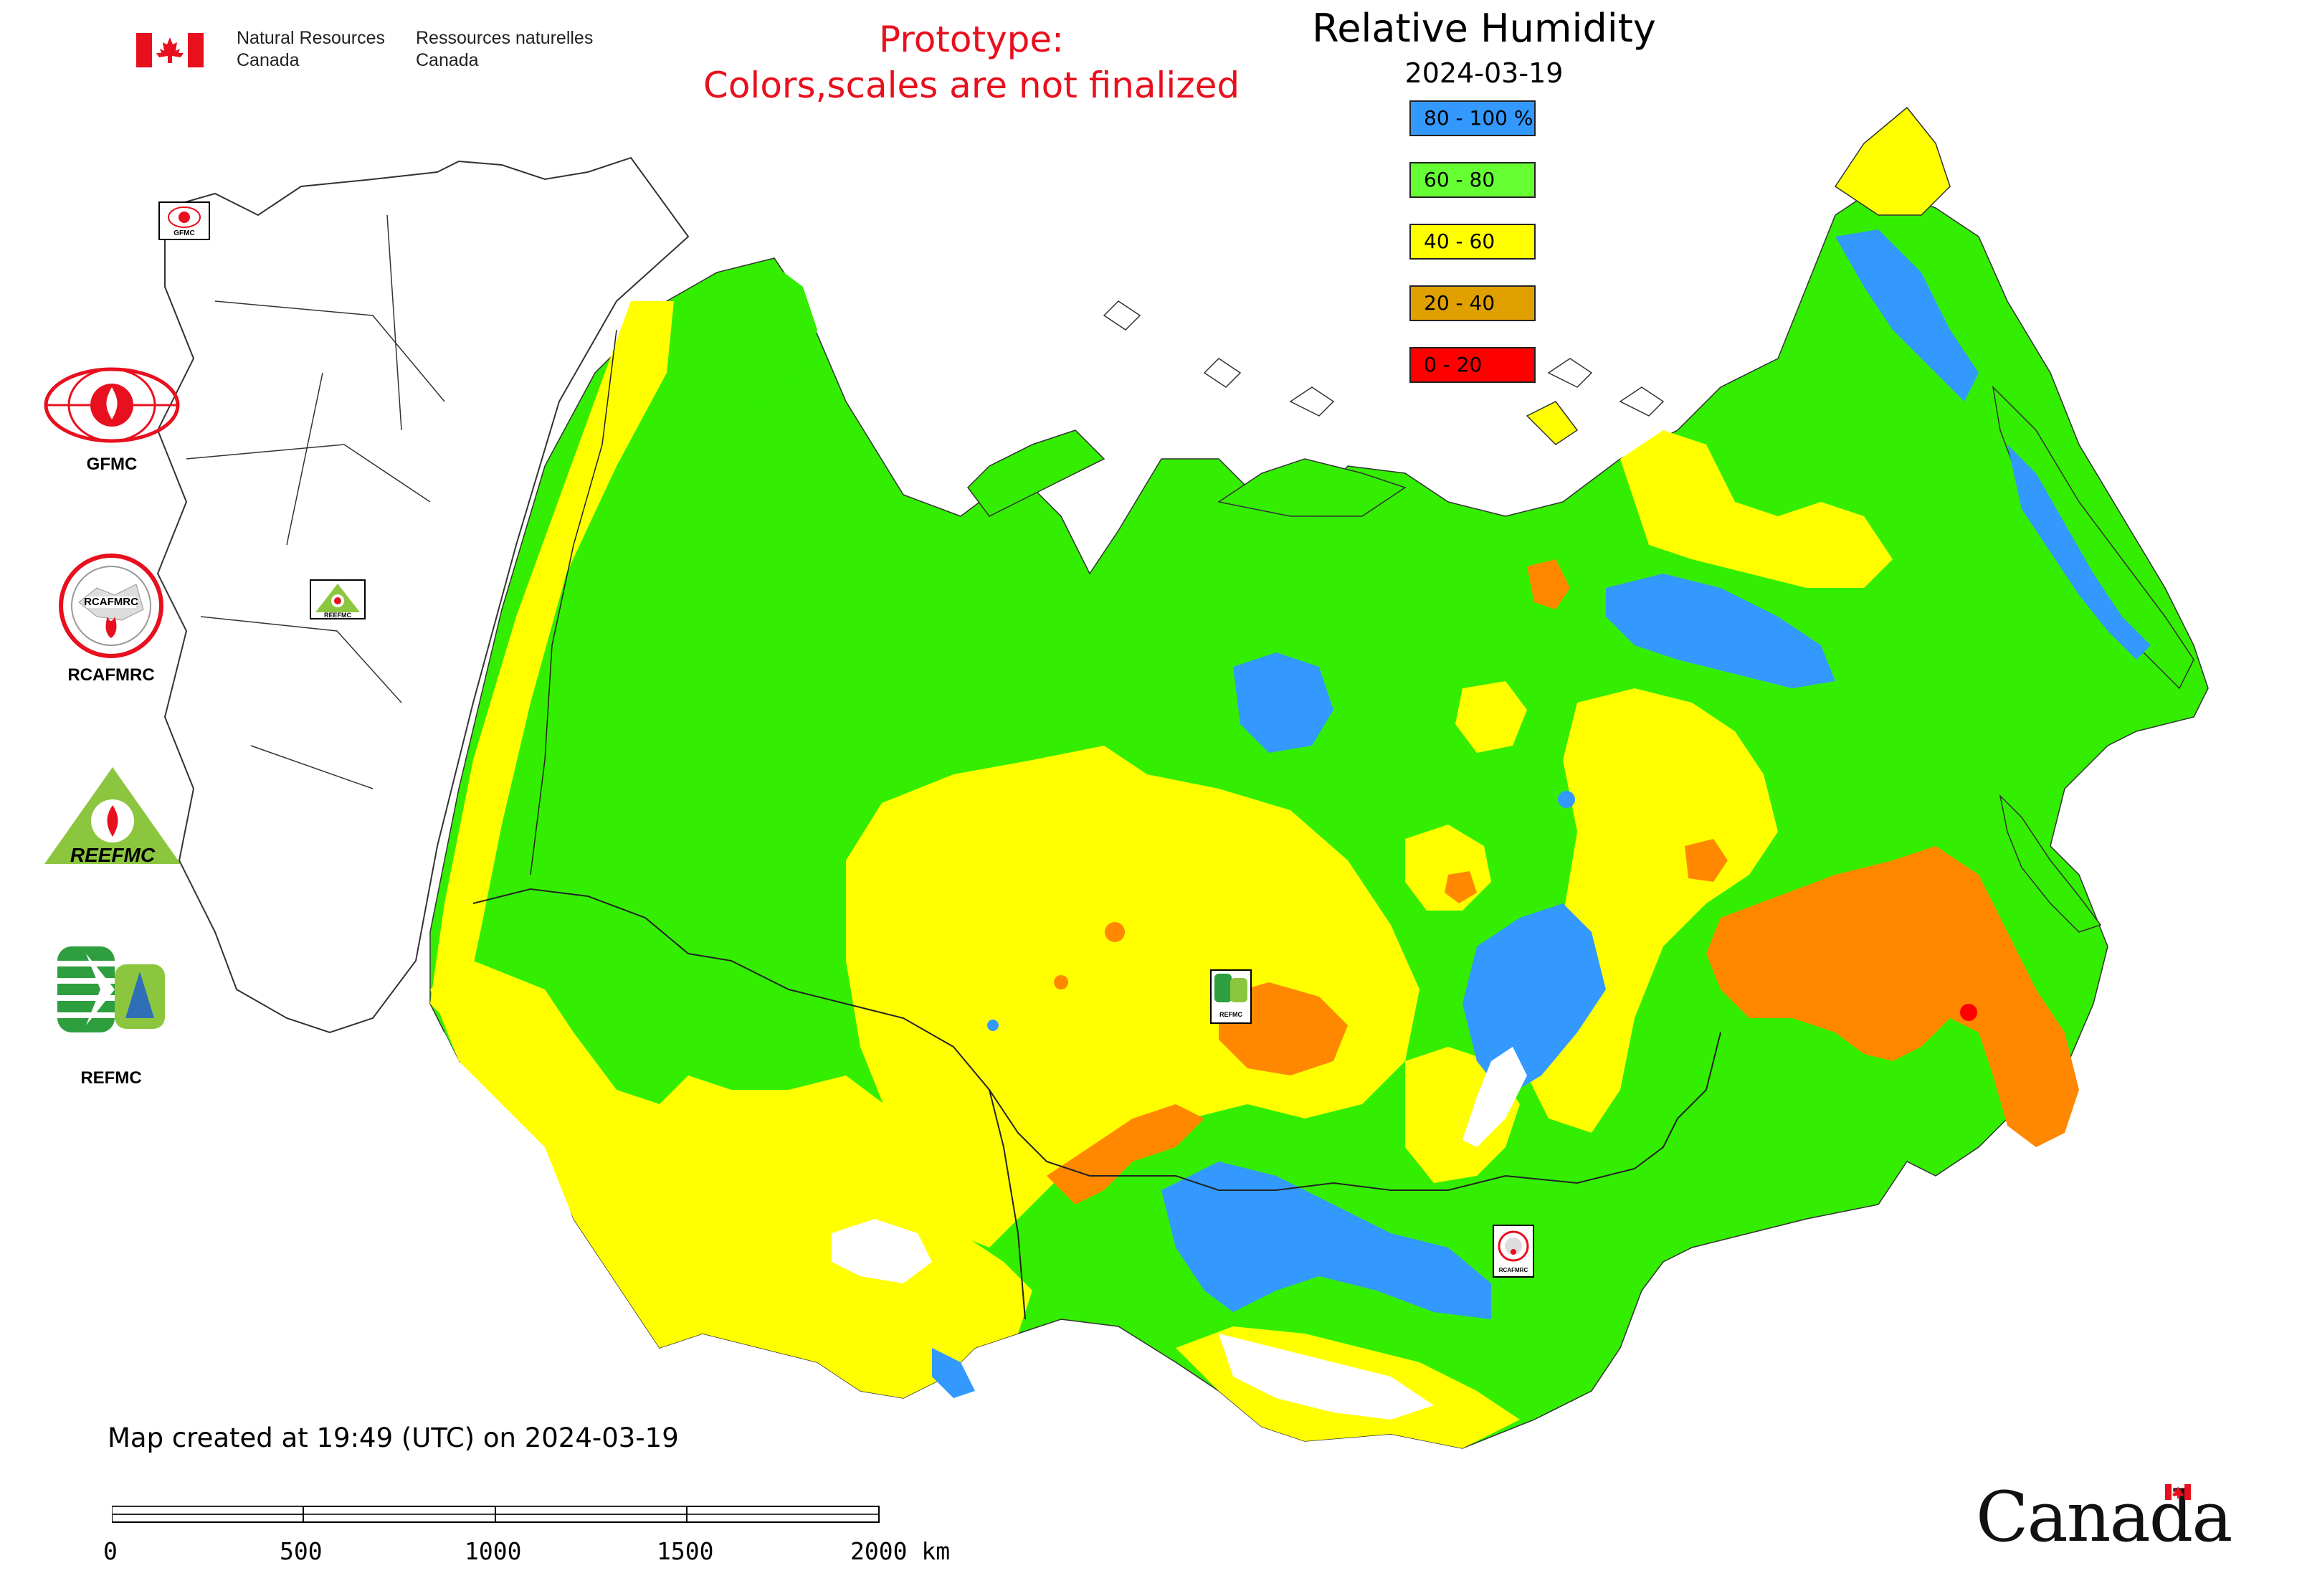 This screenshot has width=2302, height=1596. I want to click on gfmc-label: GFMC, so click(112, 464).